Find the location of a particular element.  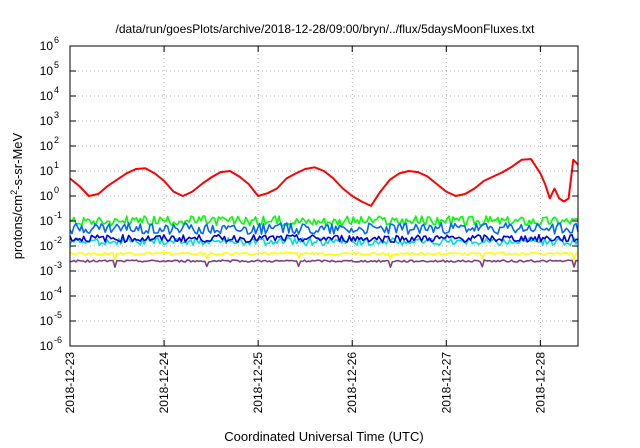

x-tick-label: 2018-12-23 is located at coordinates (70, 383).